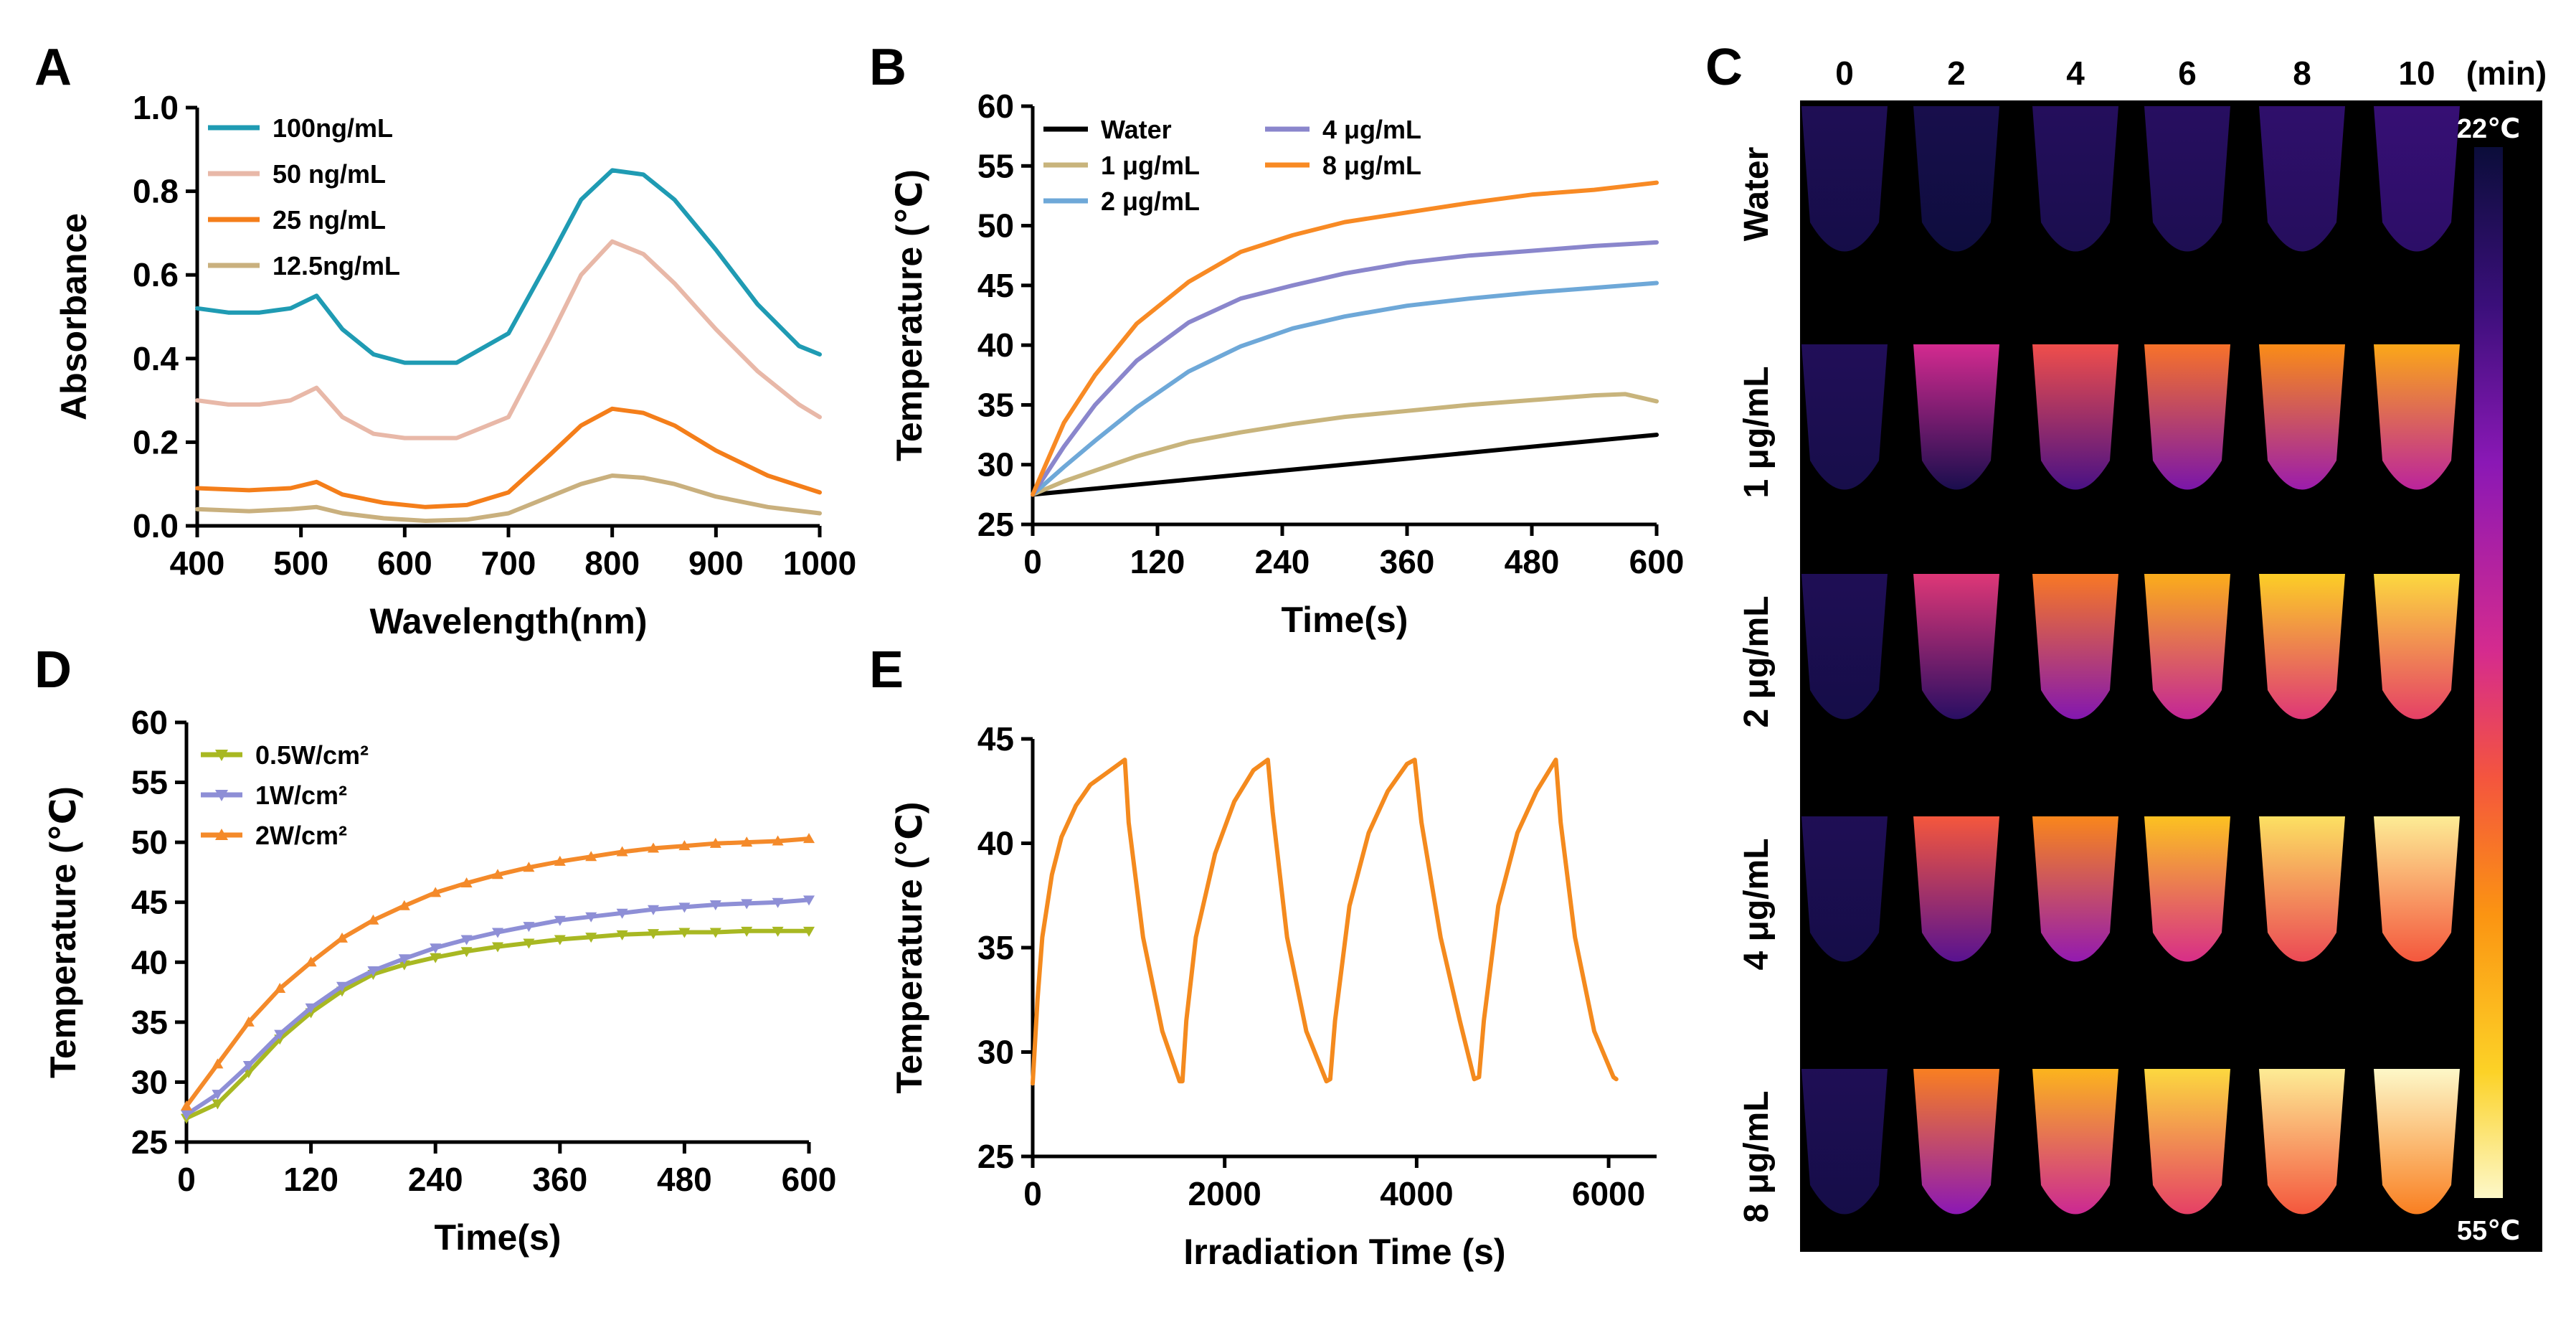  I want to click on chart-d-x-tick-label: 360, so click(559, 1180).